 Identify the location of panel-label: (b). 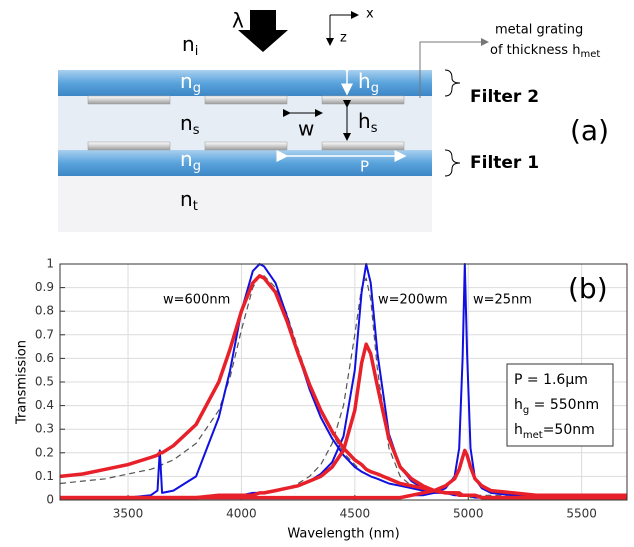
(588, 288).